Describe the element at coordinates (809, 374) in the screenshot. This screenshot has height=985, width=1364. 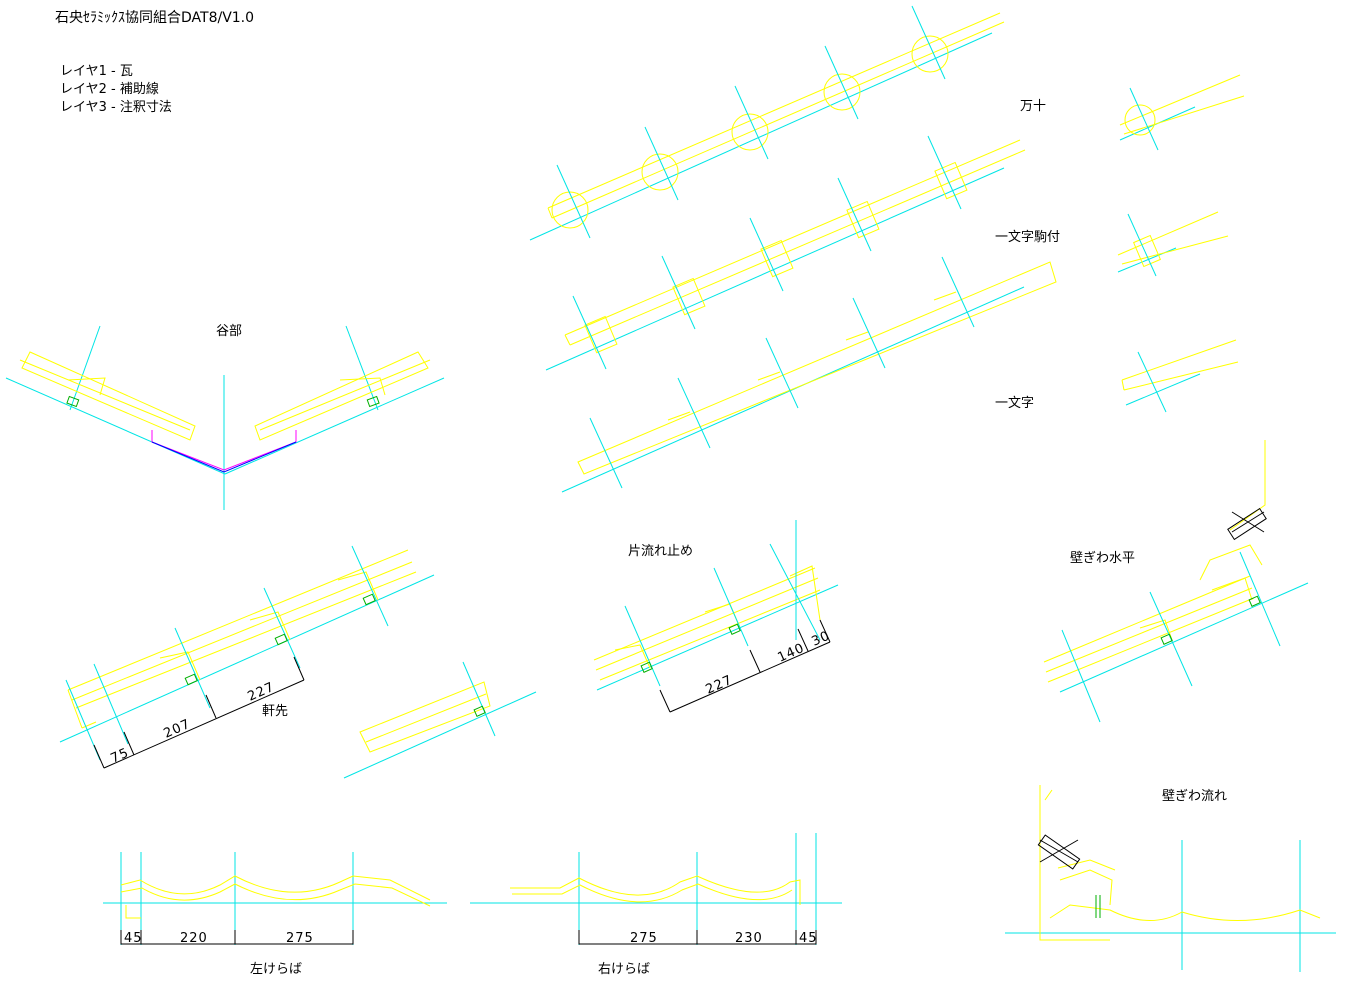
I see `ichimonji-large` at that location.